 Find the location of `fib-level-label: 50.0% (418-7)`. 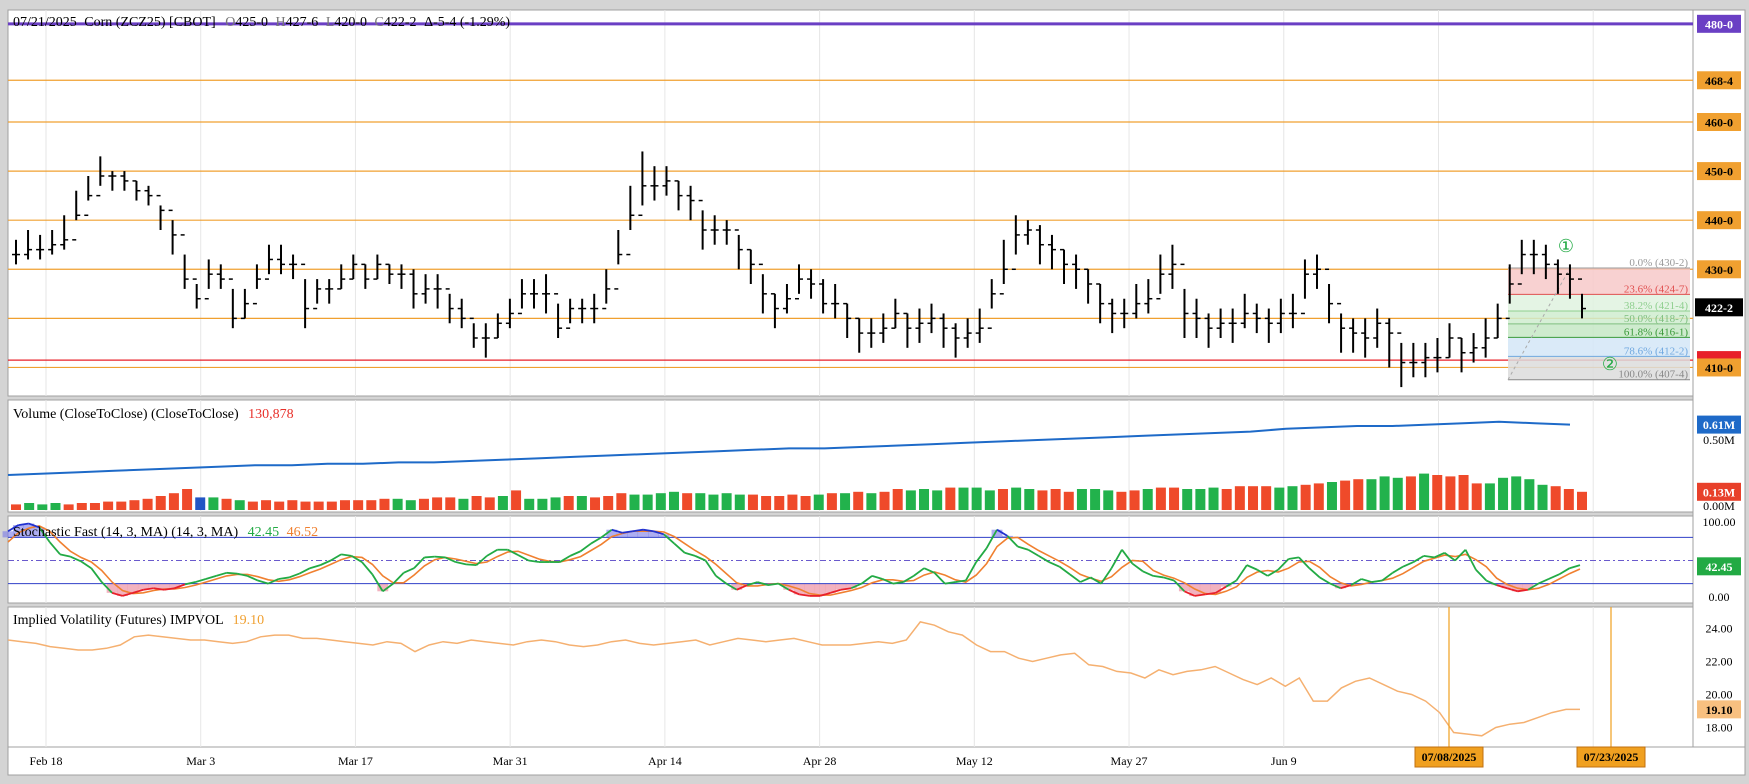

fib-level-label: 50.0% (418-7) is located at coordinates (1656, 319).